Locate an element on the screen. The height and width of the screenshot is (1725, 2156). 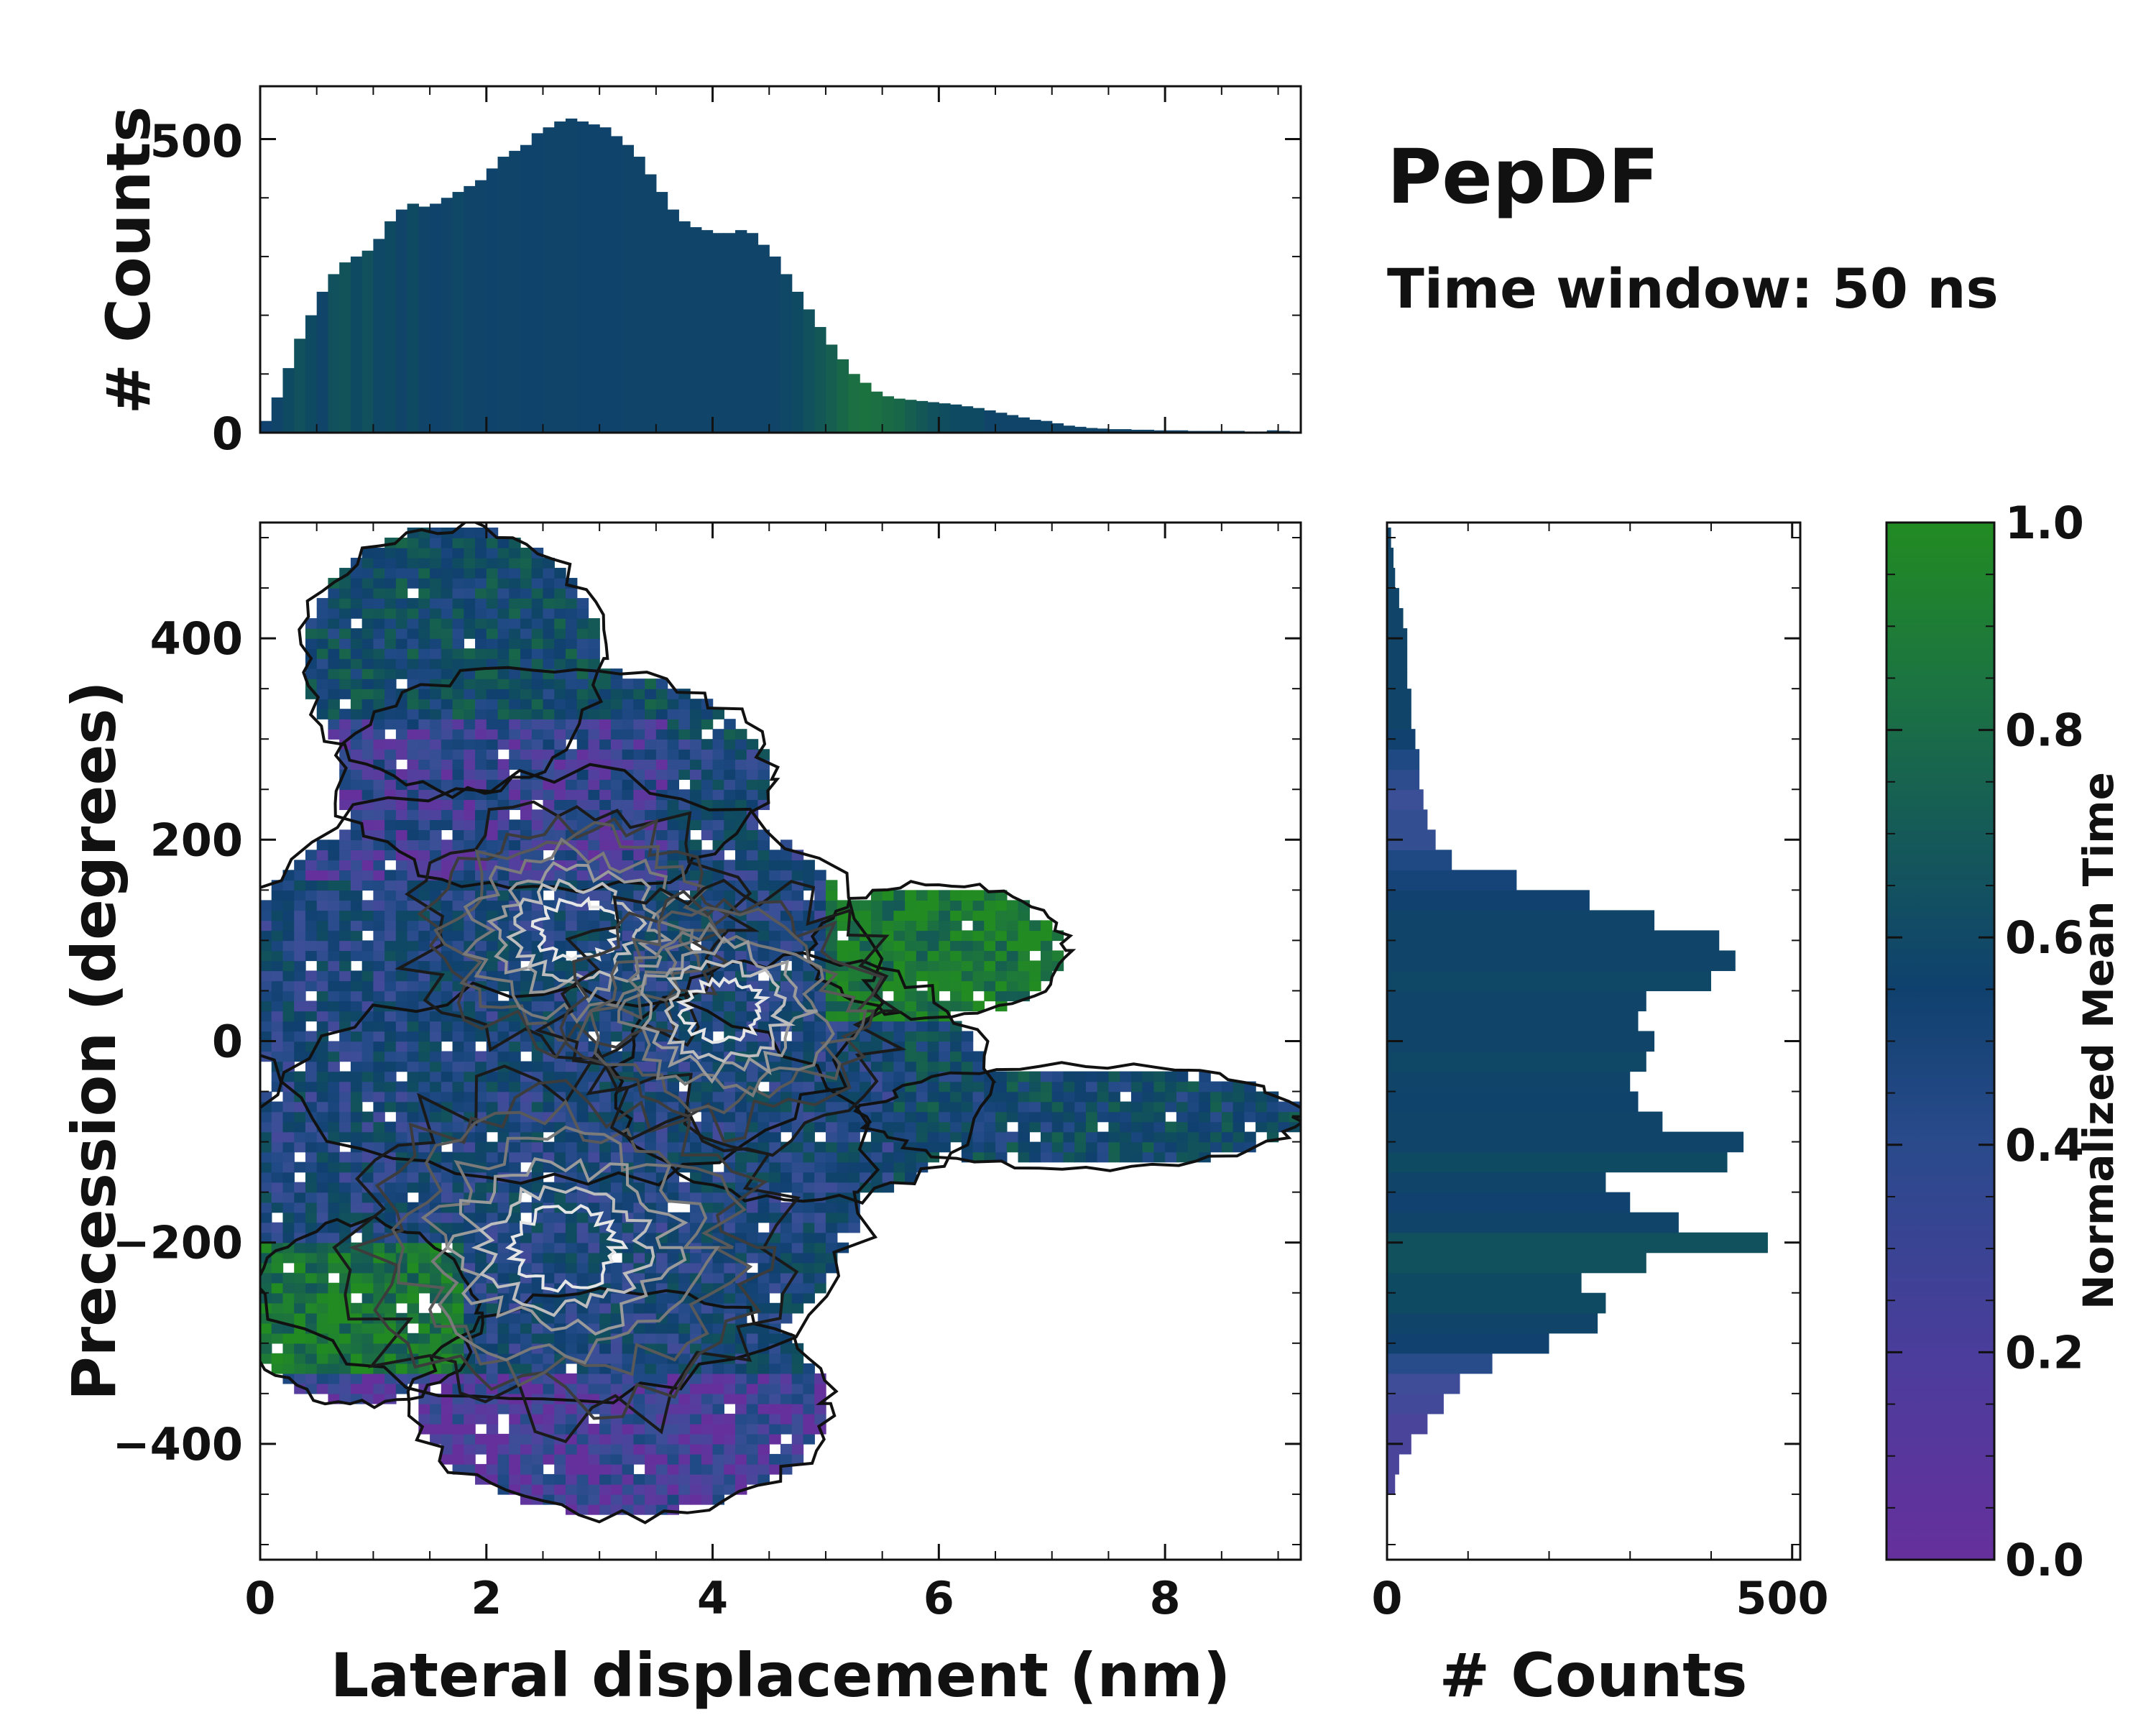
top-ytick-label-500: 500 is located at coordinates (196, 141).